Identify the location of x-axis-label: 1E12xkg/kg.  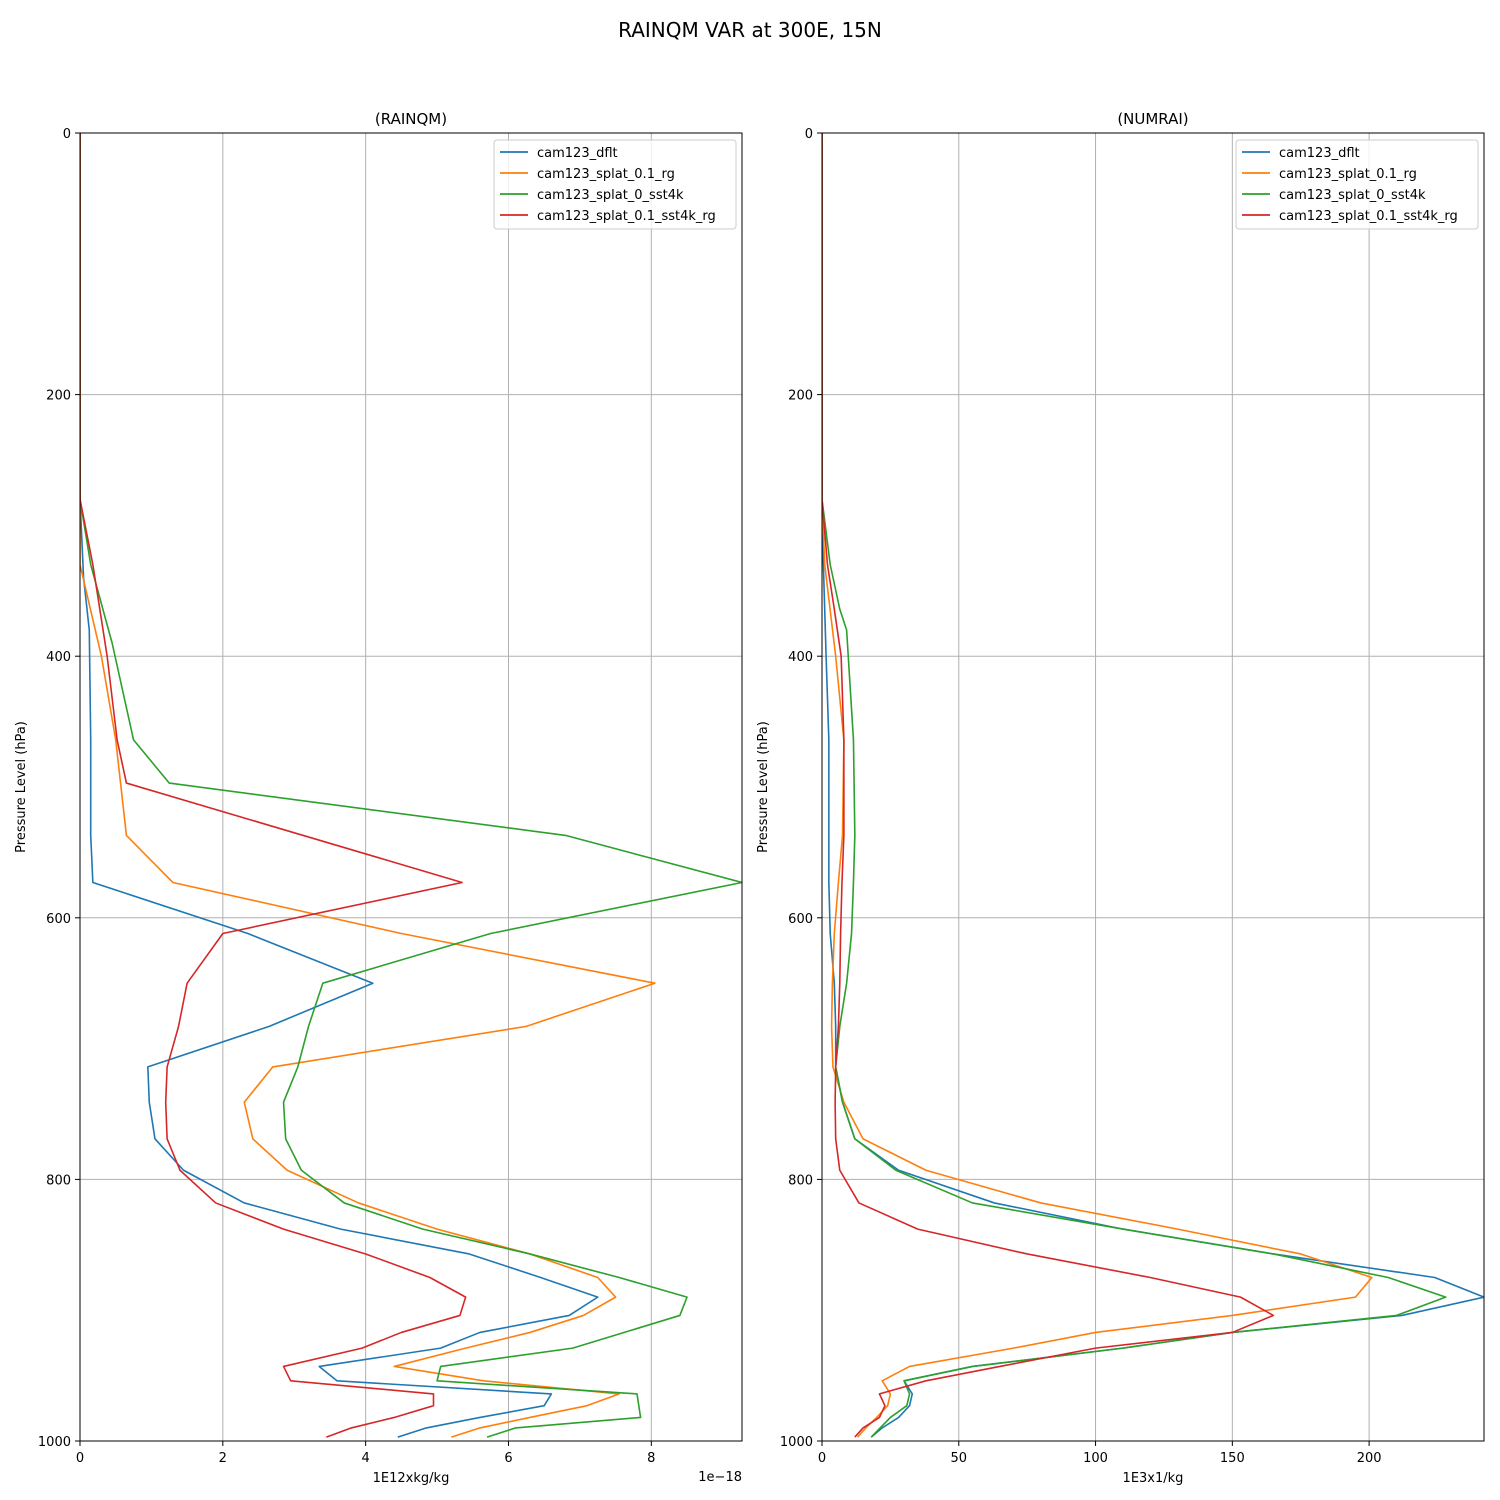
(411, 1478).